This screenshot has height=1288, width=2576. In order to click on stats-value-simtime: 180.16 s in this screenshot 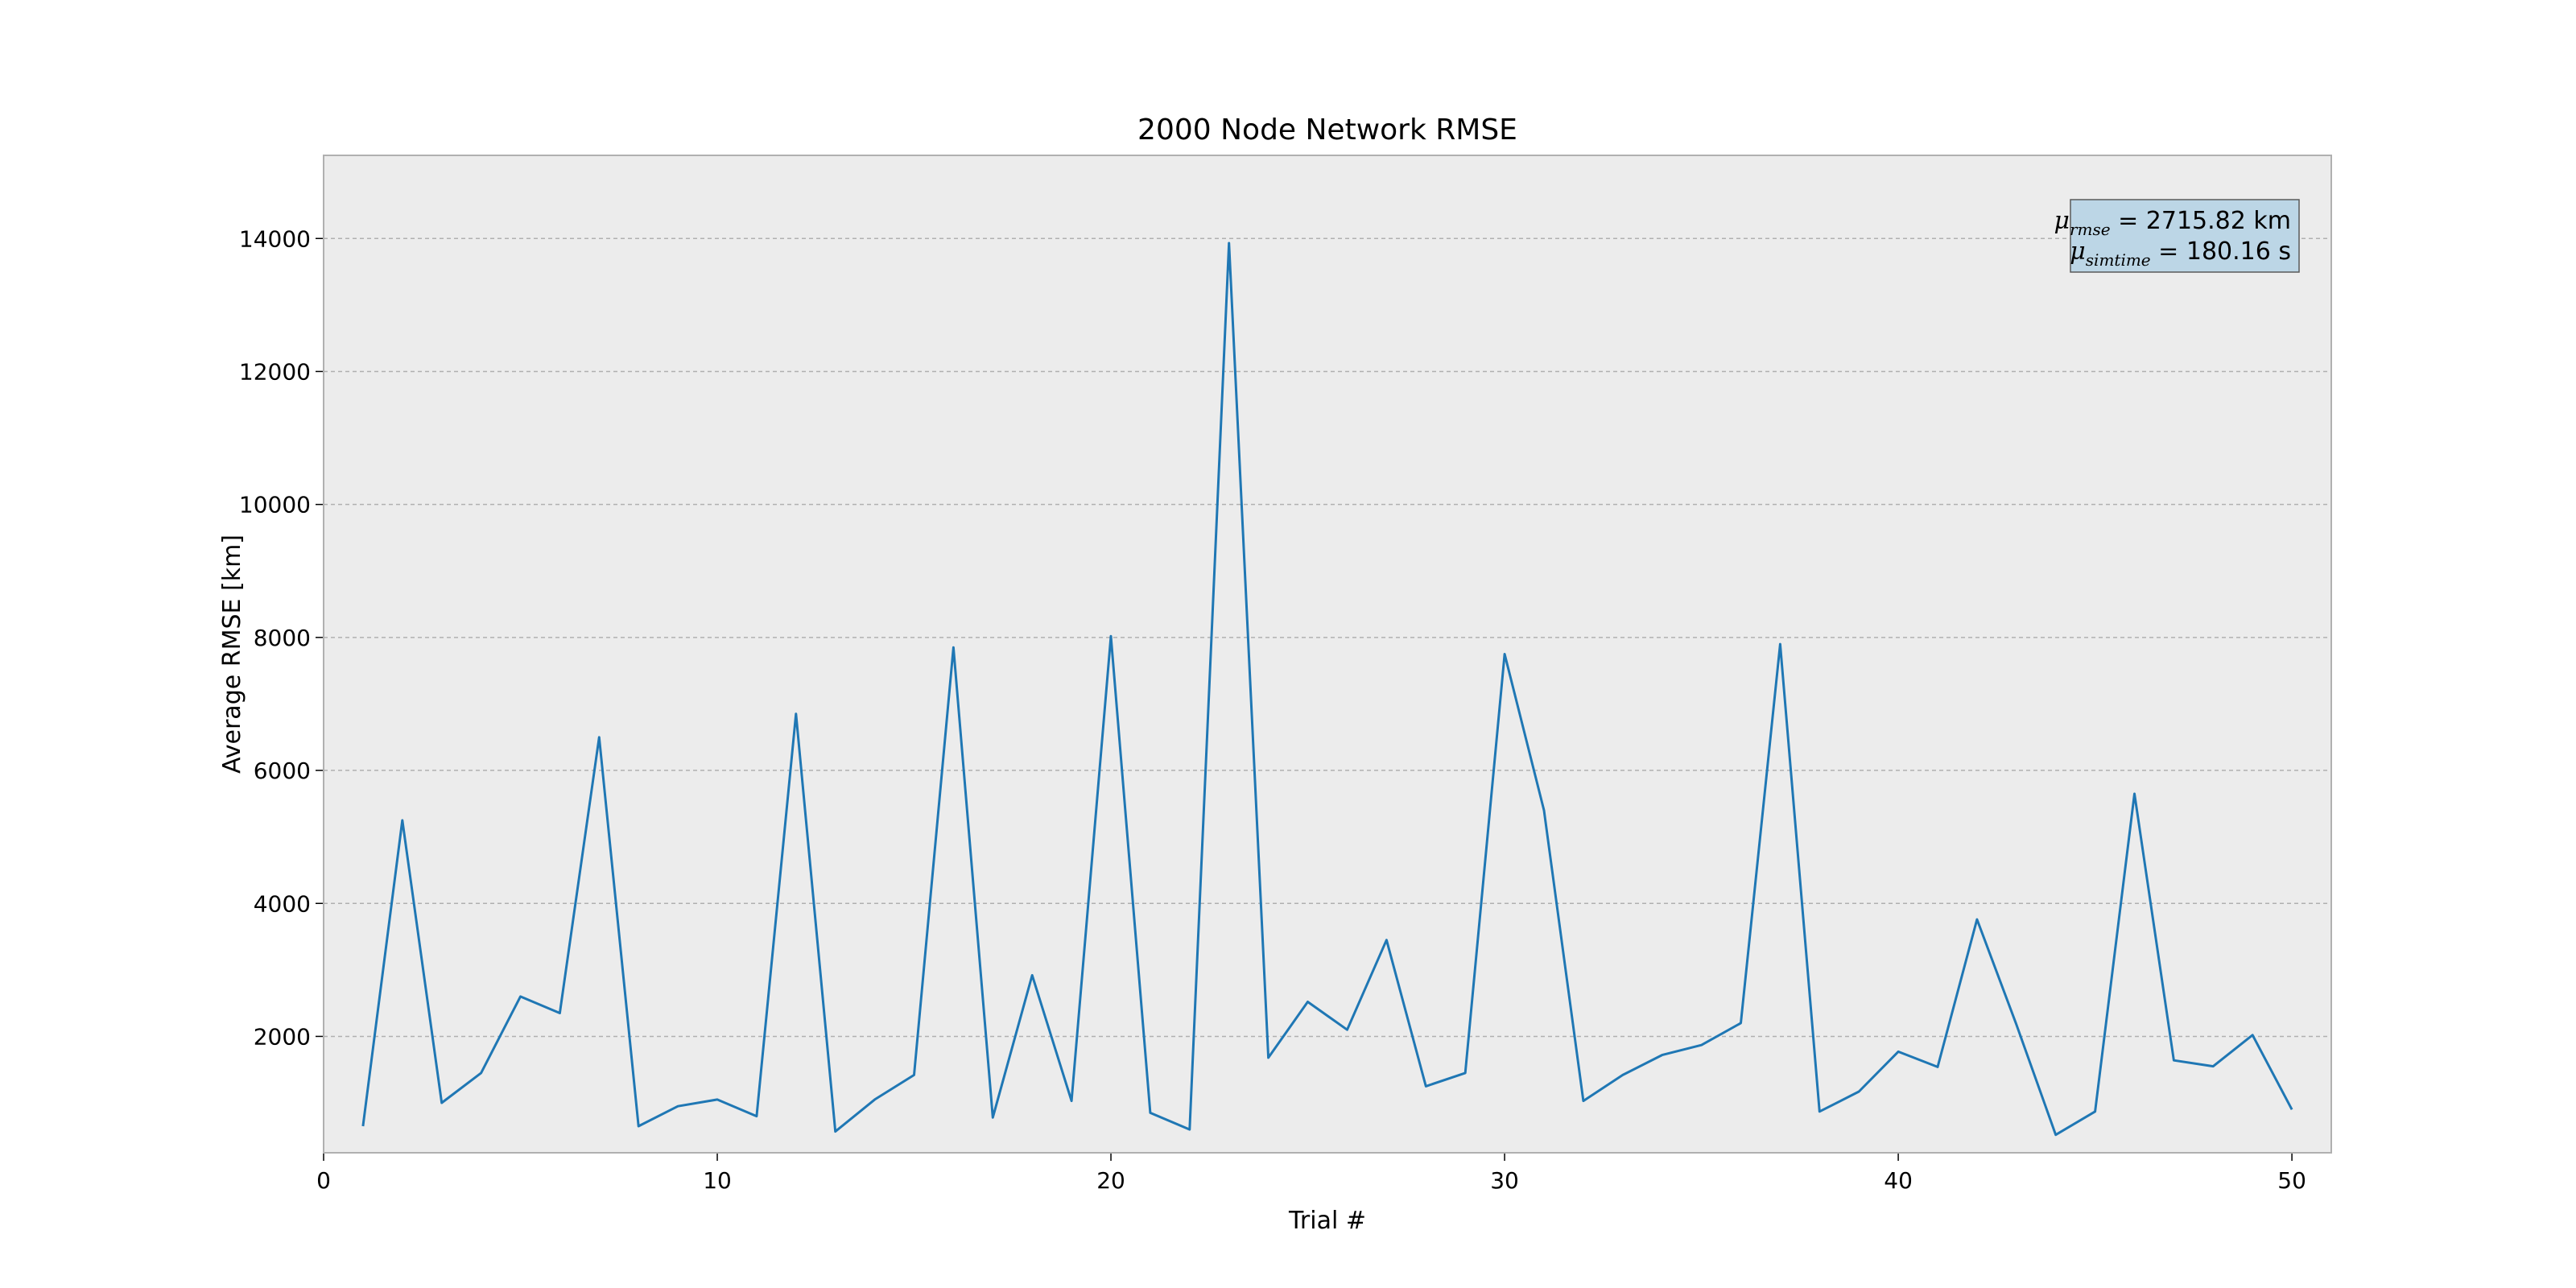, I will do `click(2238, 252)`.